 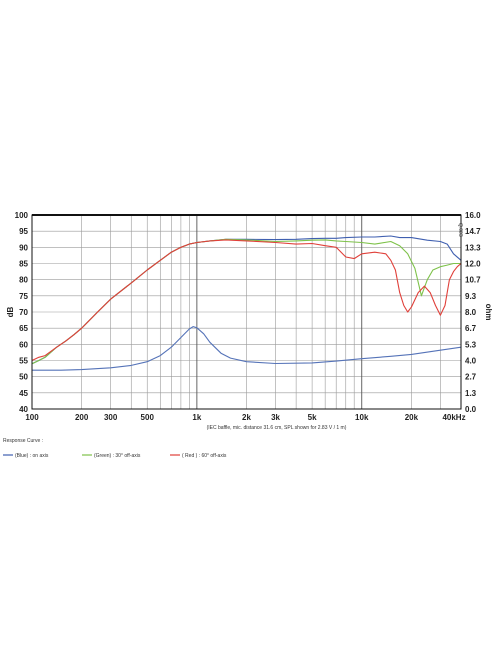 I want to click on y-tick-label: 90, so click(x=23, y=247).